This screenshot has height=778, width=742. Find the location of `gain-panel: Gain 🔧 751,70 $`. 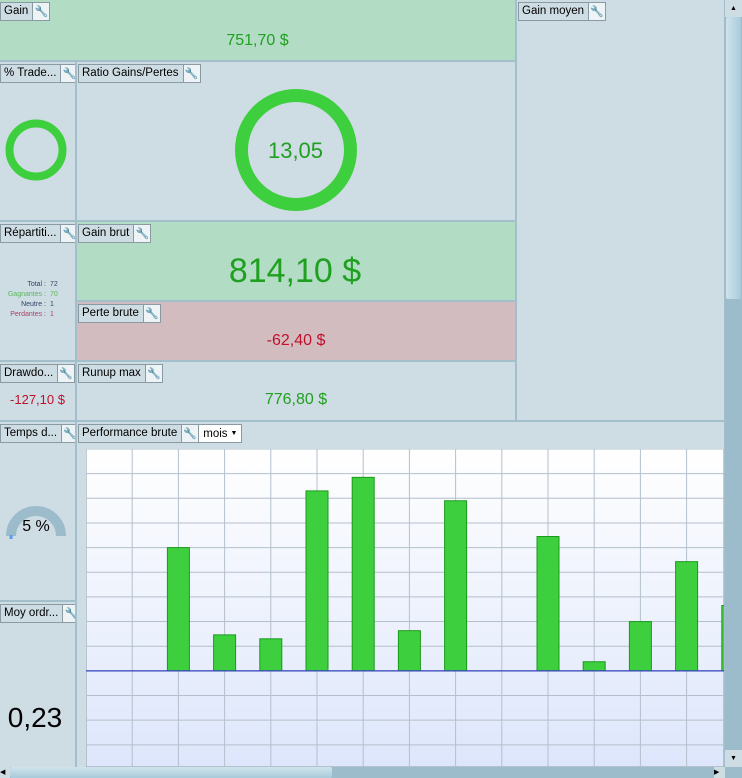

gain-panel: Gain 🔧 751,70 $ is located at coordinates (257, 30).